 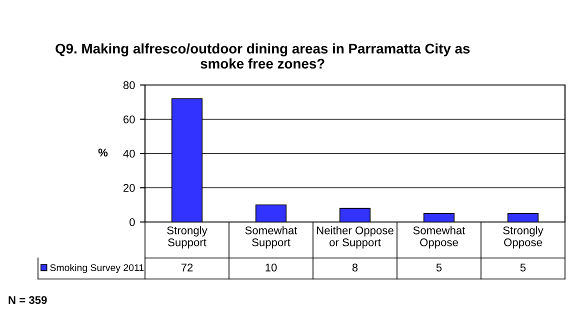 I want to click on text: N = 359, so click(x=27, y=300).